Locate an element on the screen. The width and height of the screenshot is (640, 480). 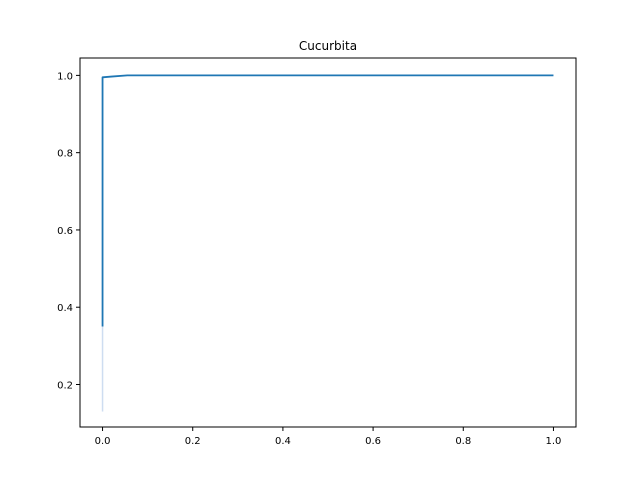
x-tick-label: 0.2 is located at coordinates (193, 441).